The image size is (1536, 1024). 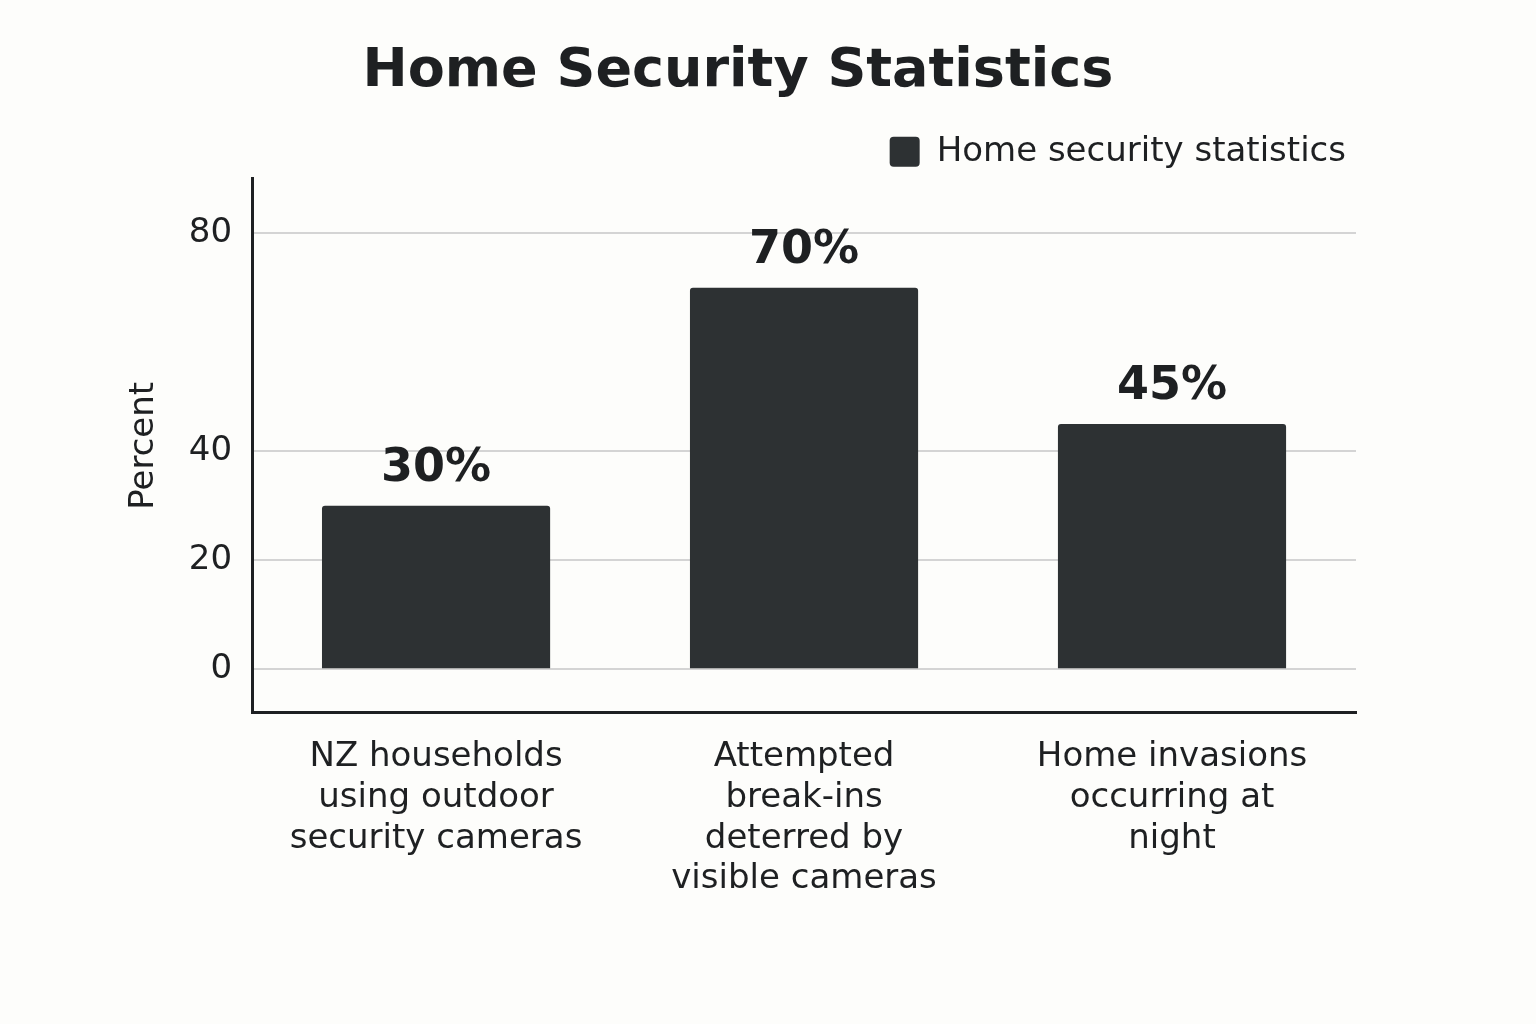 I want to click on y-tick-label: 80, so click(x=210, y=230).